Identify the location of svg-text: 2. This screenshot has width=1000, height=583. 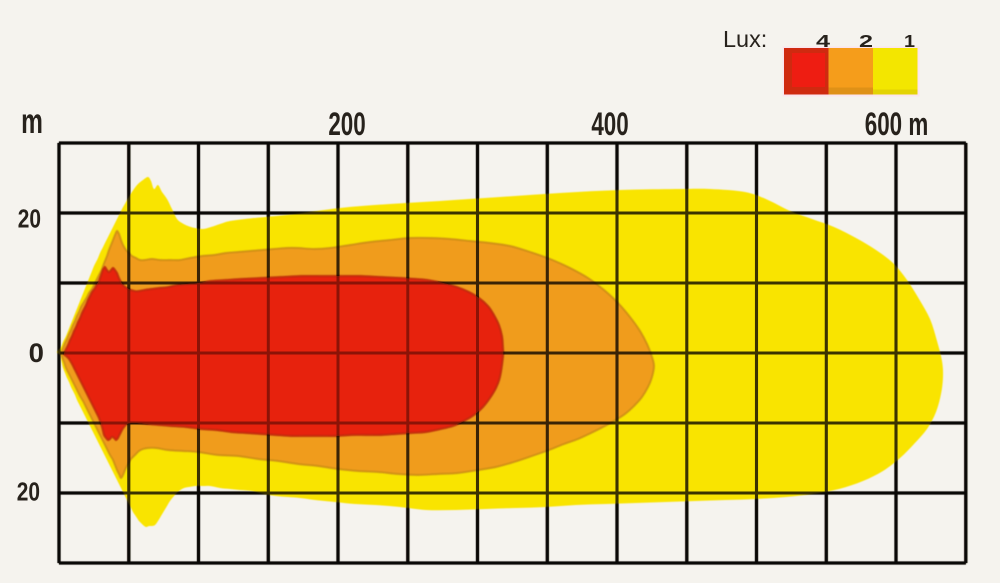
(866, 41).